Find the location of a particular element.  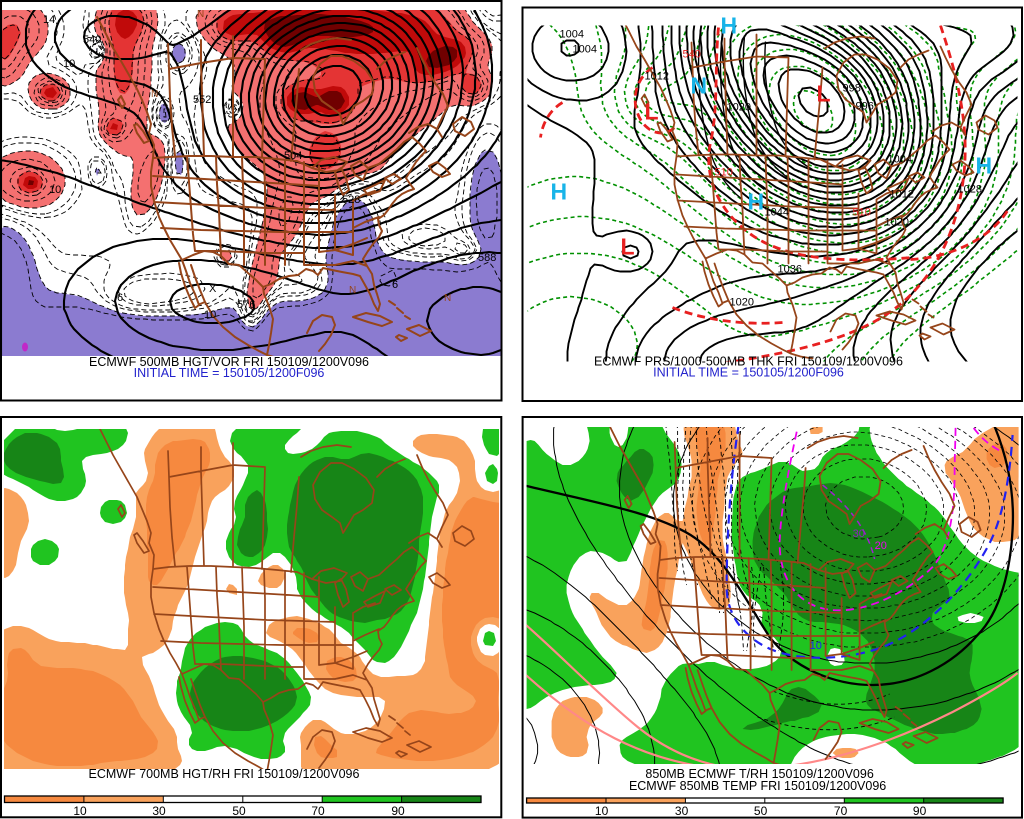

svg-text: 1036 is located at coordinates (790, 270).